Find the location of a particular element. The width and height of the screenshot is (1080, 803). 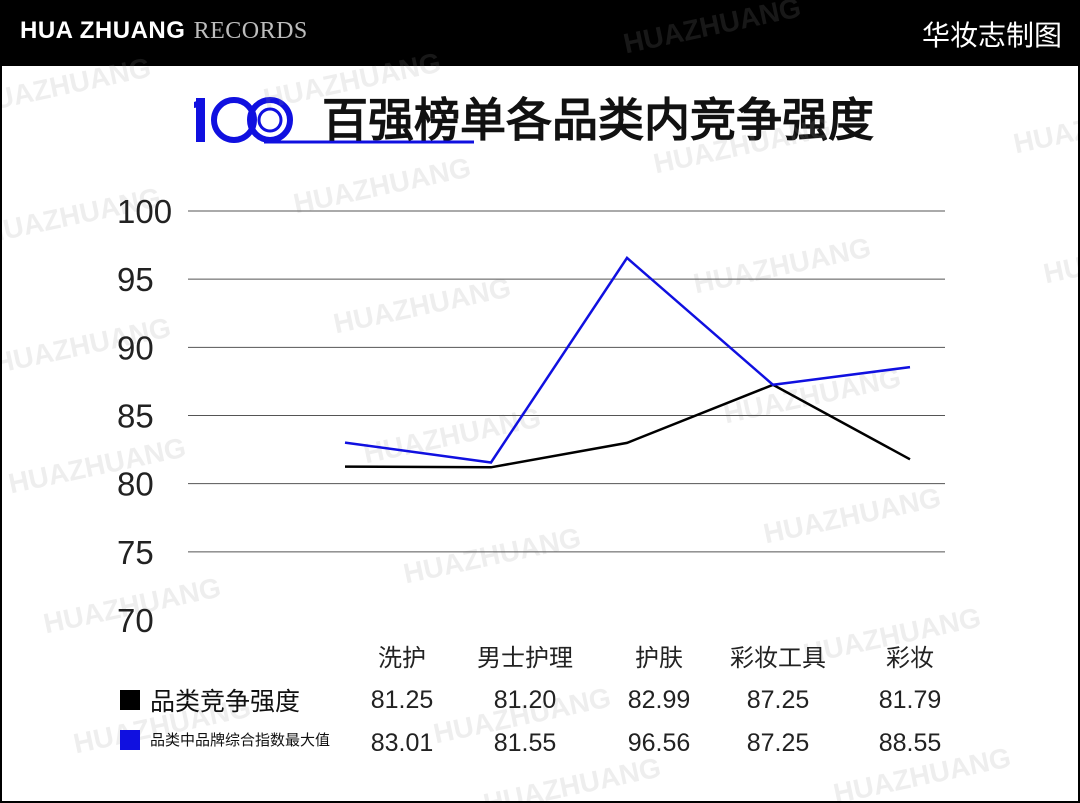

legend-label-series-2: 品类中品牌综合指数最大值 is located at coordinates (240, 740).